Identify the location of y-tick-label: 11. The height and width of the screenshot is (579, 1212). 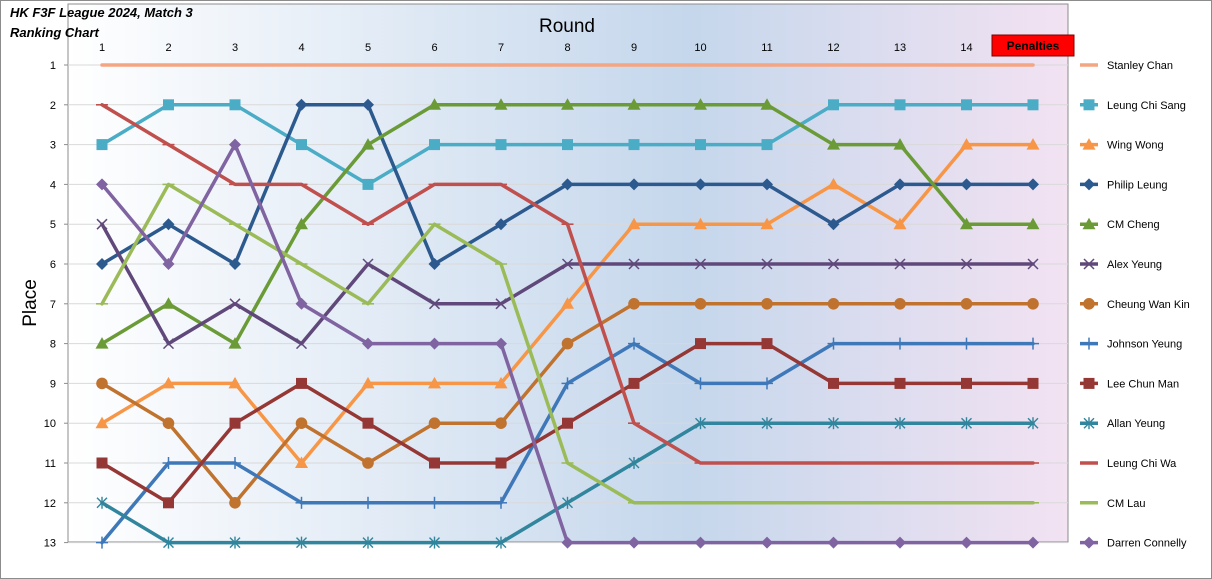
(50, 464).